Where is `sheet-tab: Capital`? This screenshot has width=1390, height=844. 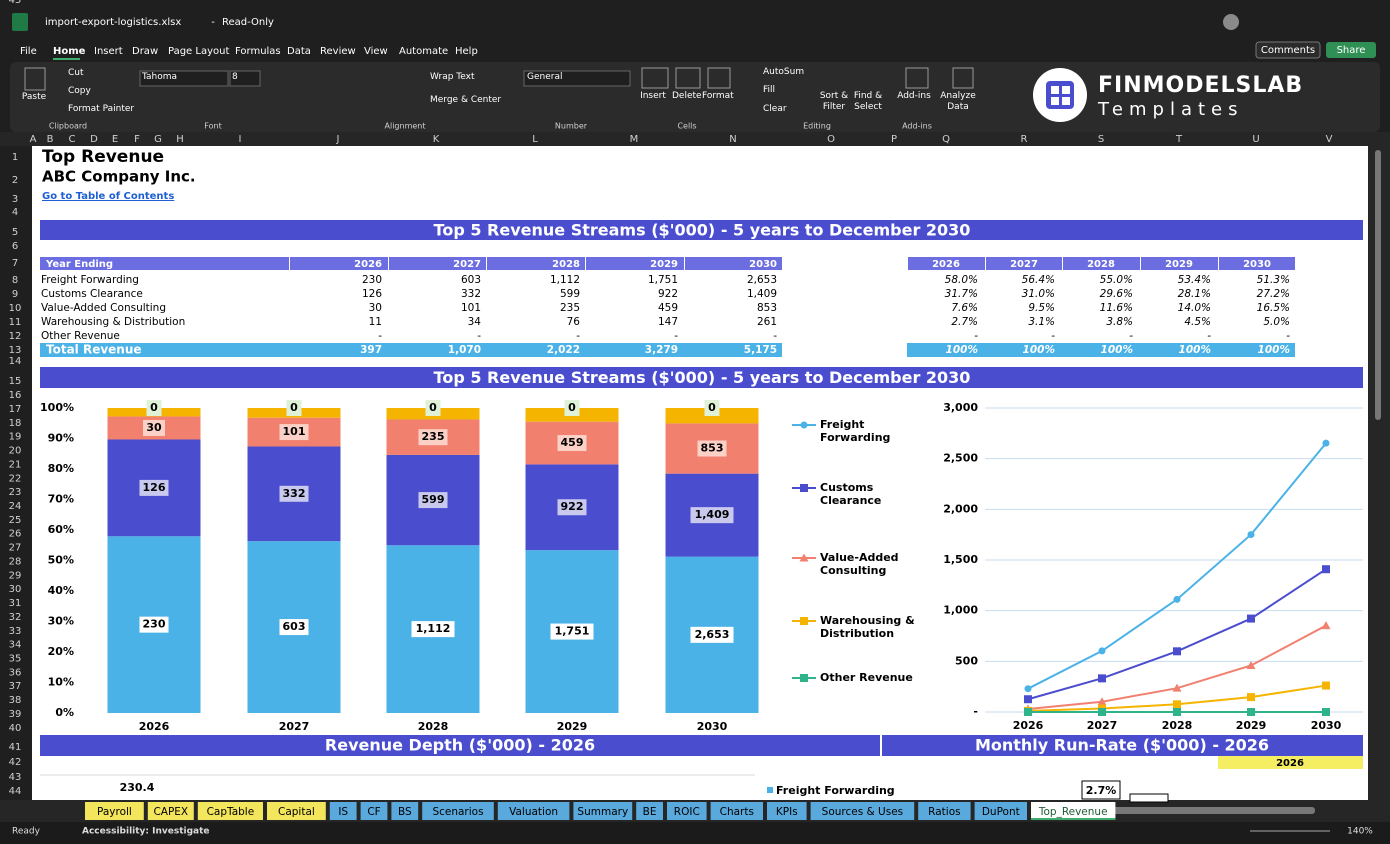 sheet-tab: Capital is located at coordinates (296, 812).